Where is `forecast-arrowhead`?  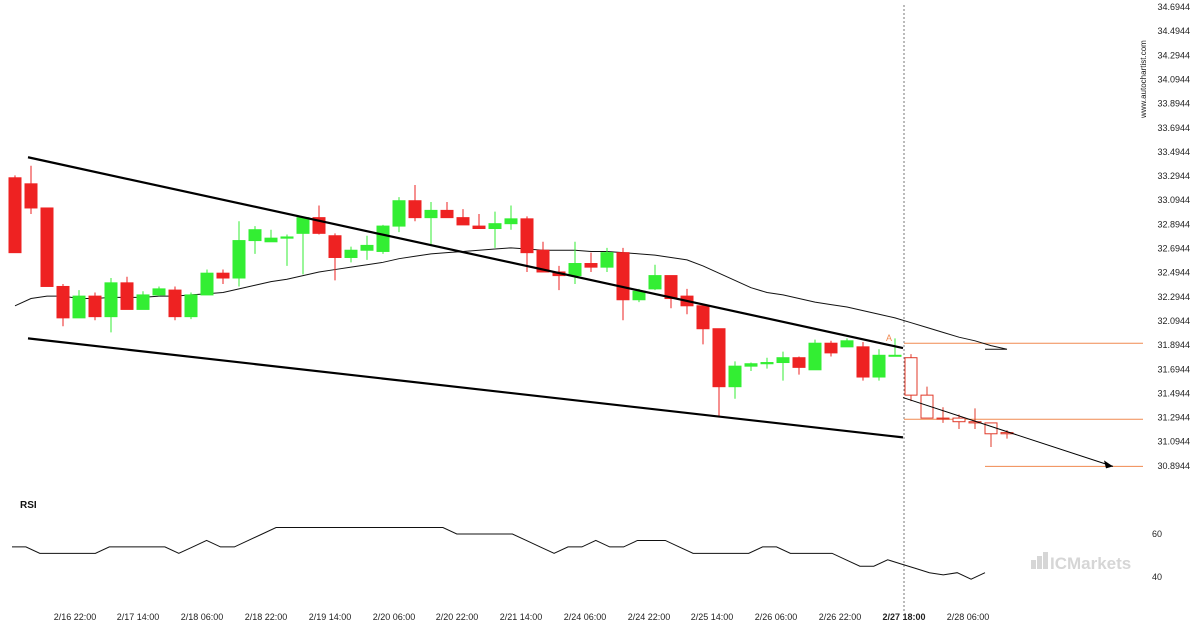 forecast-arrowhead is located at coordinates (1108, 464).